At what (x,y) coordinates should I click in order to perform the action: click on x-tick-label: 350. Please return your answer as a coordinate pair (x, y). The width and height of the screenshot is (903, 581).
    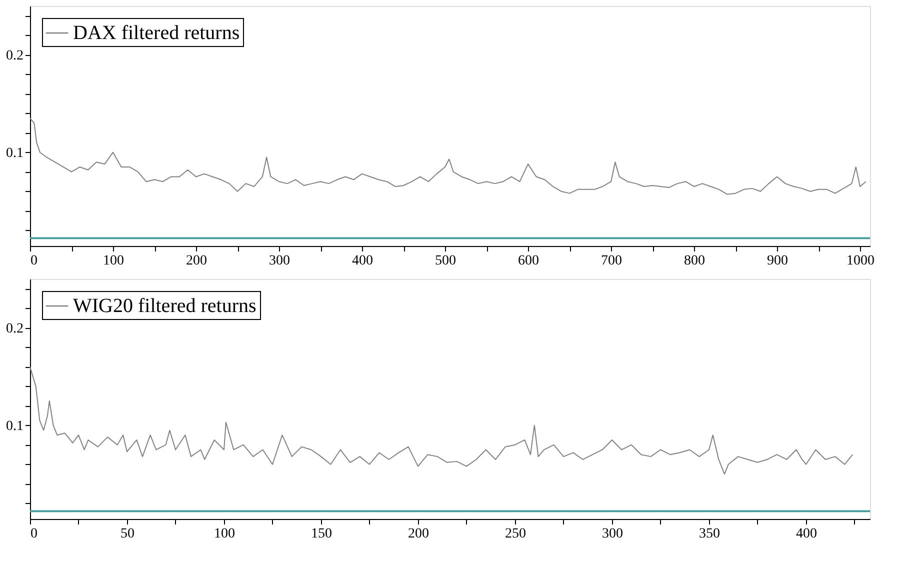
    Looking at the image, I should click on (709, 534).